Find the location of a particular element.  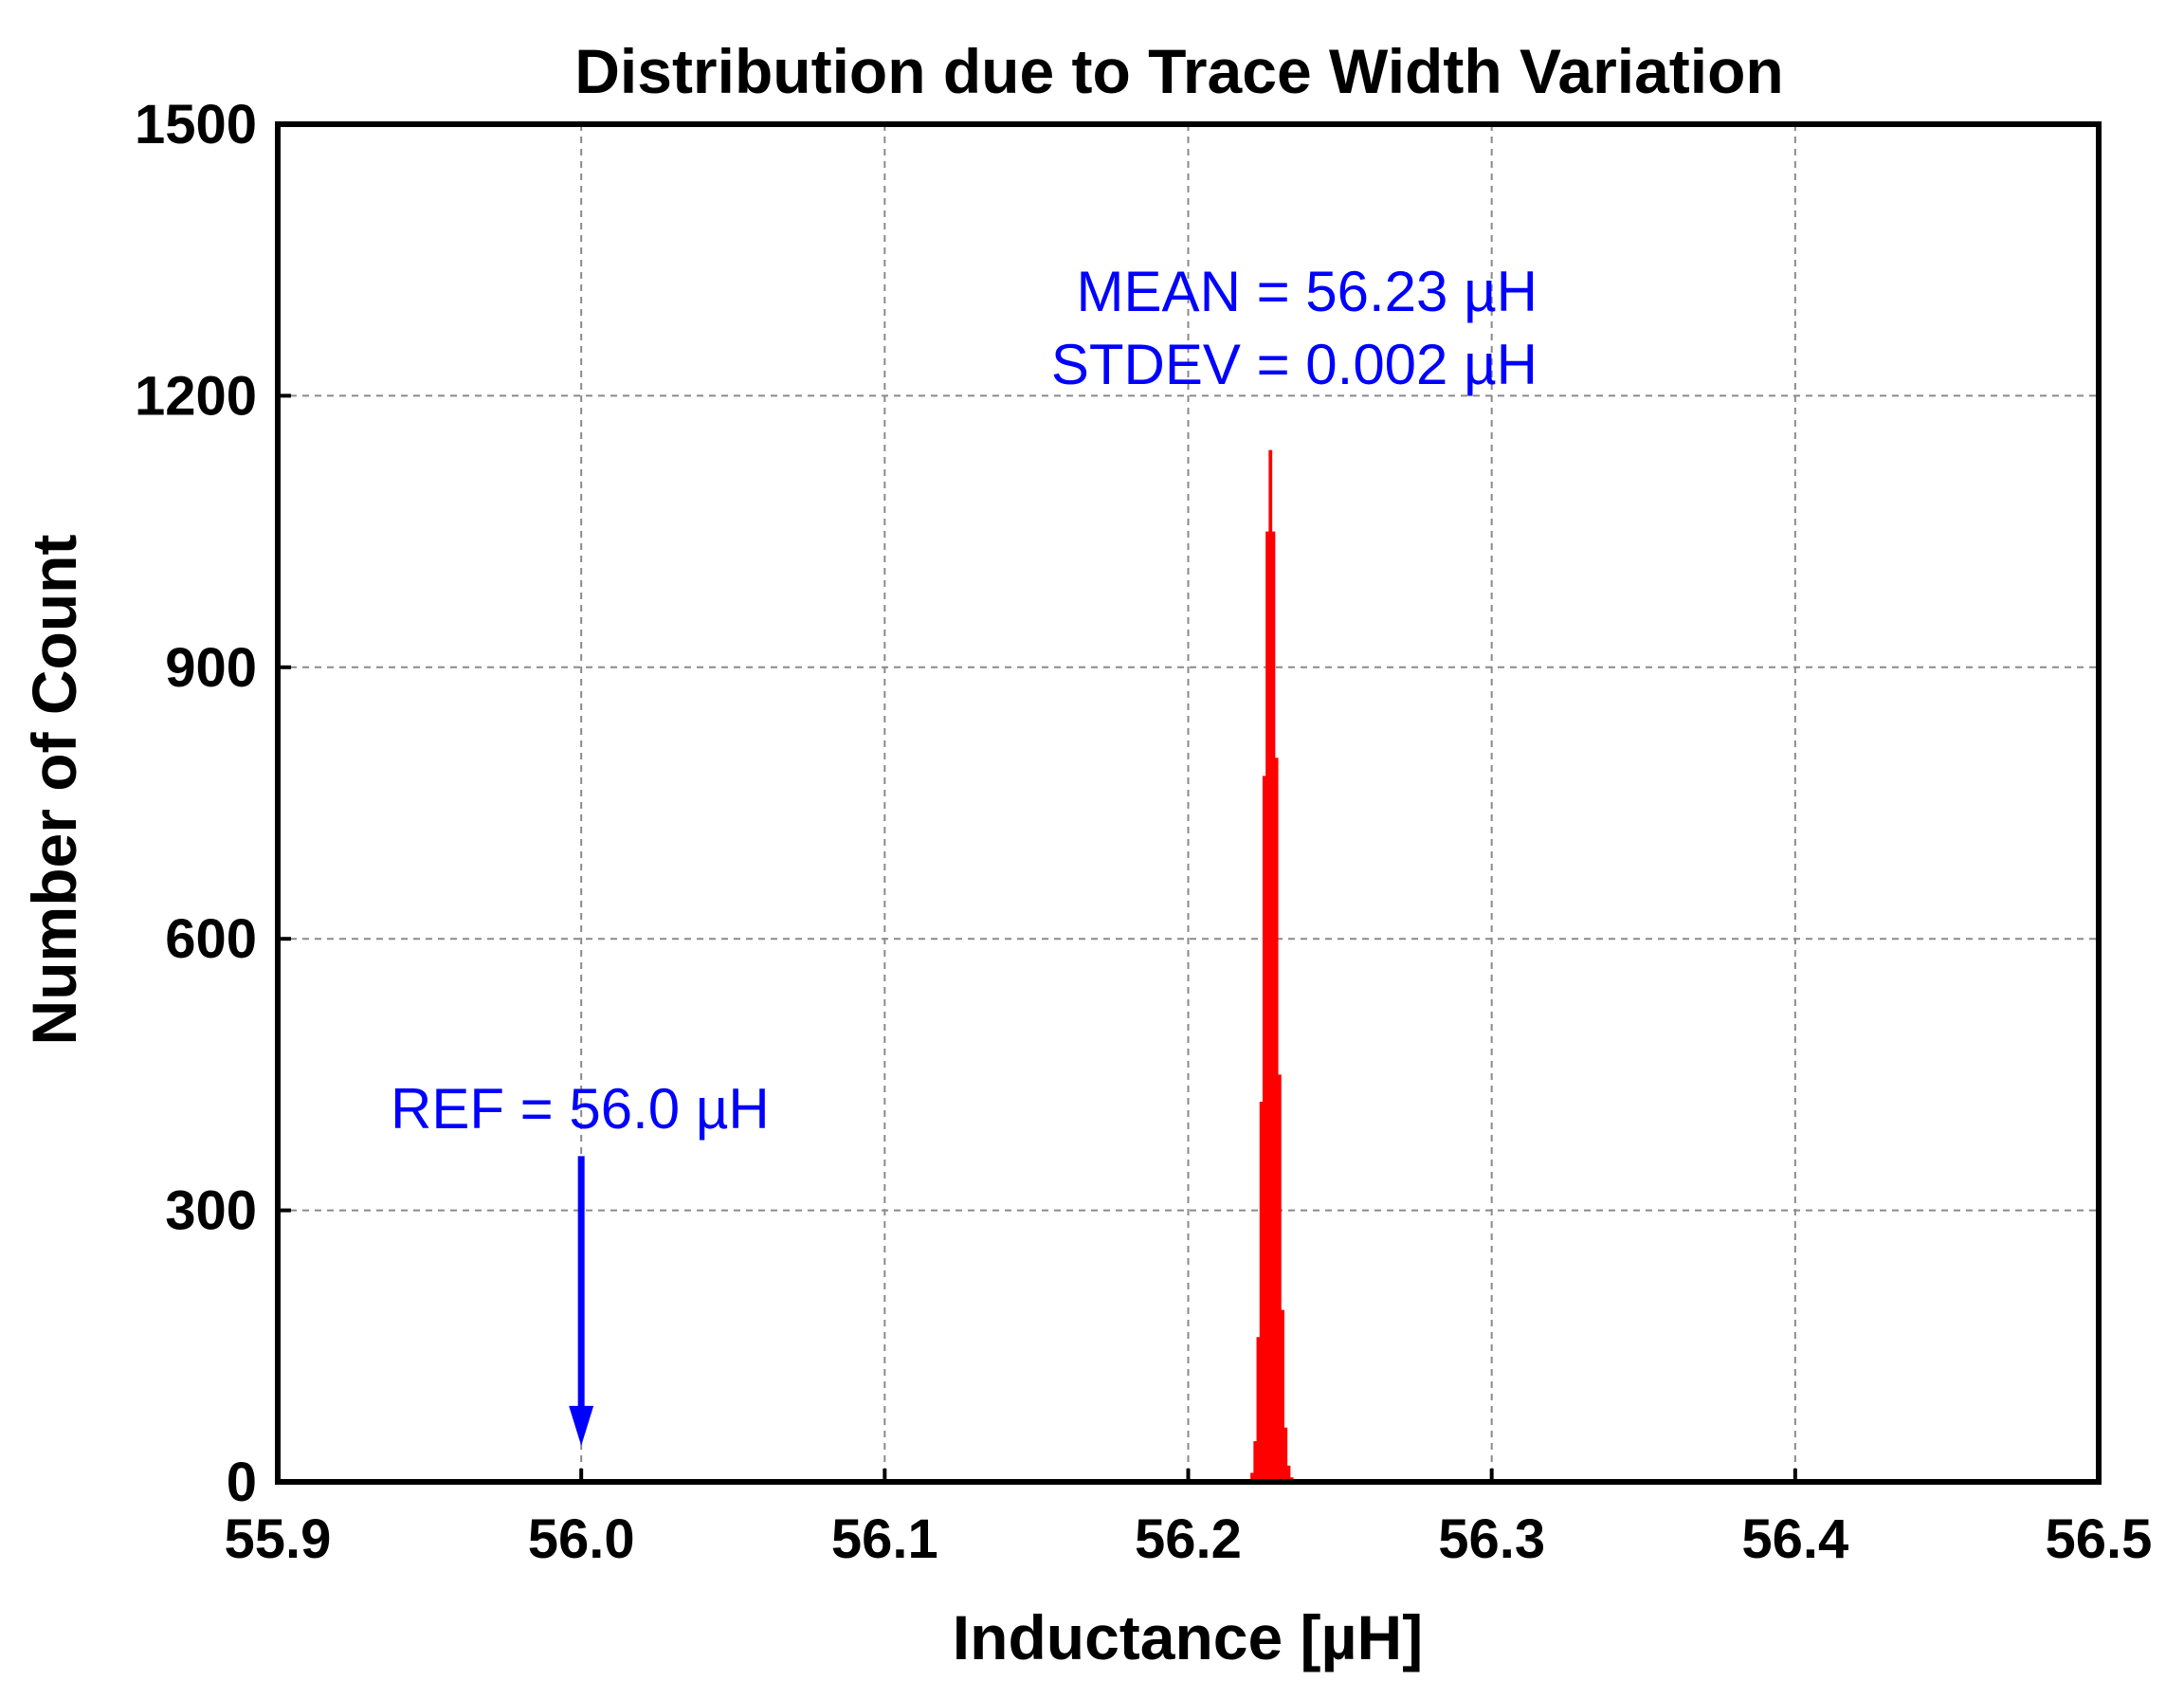

mean-annotation: MEAN = 56.23 µH is located at coordinates (1307, 291).